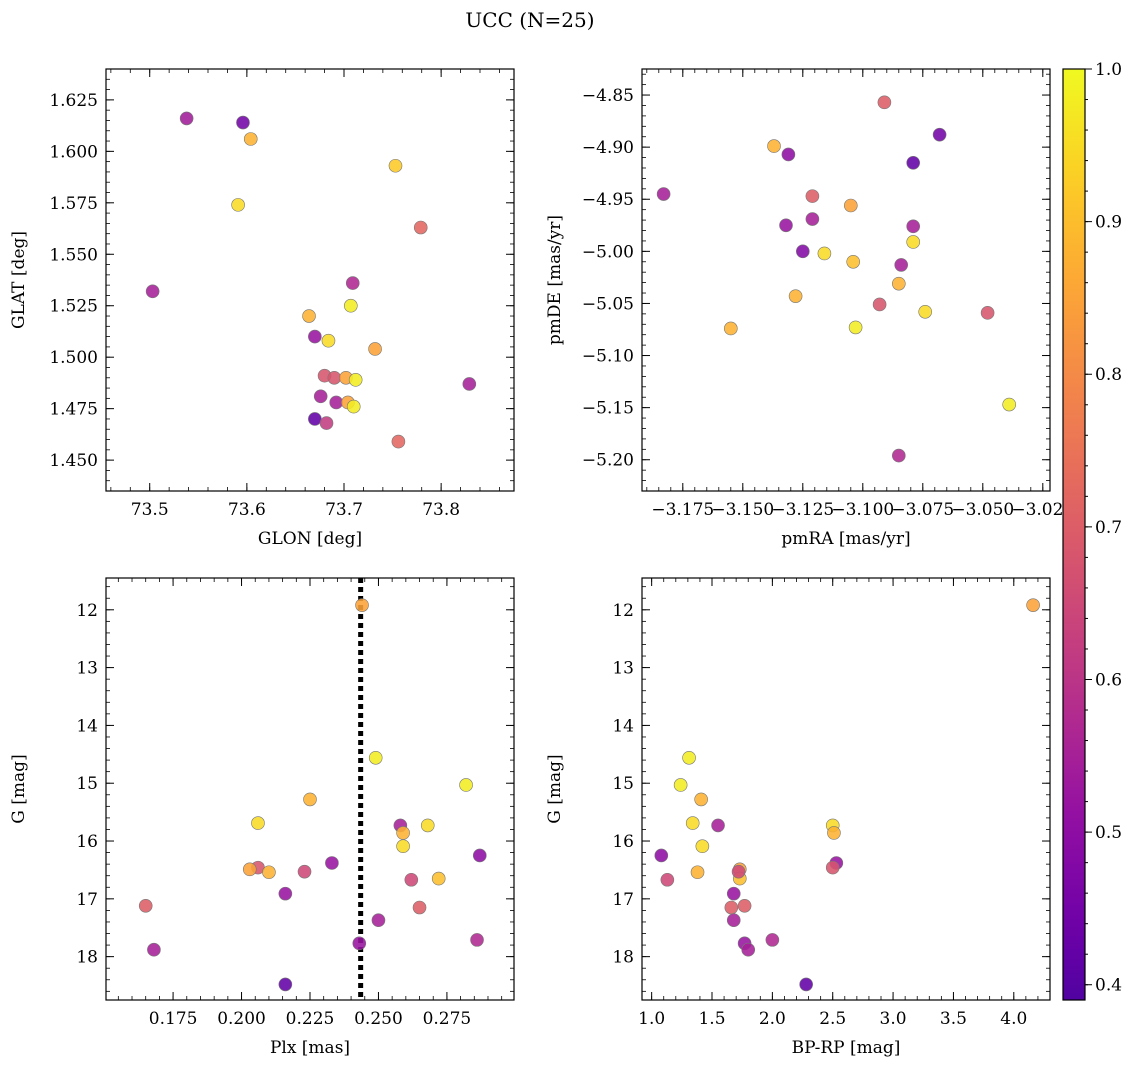 This screenshot has width=1136, height=1068. Describe the element at coordinates (953, 1019) in the screenshot. I see `x-tick-label: 3.5` at that location.